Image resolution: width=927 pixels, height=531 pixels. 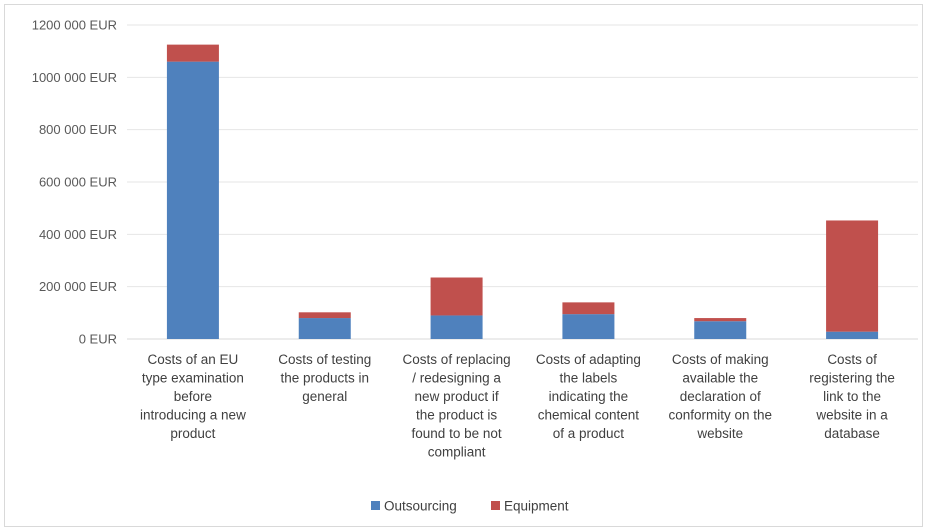 I want to click on y-tick-label: 1200 000 EUR, so click(x=74, y=25).